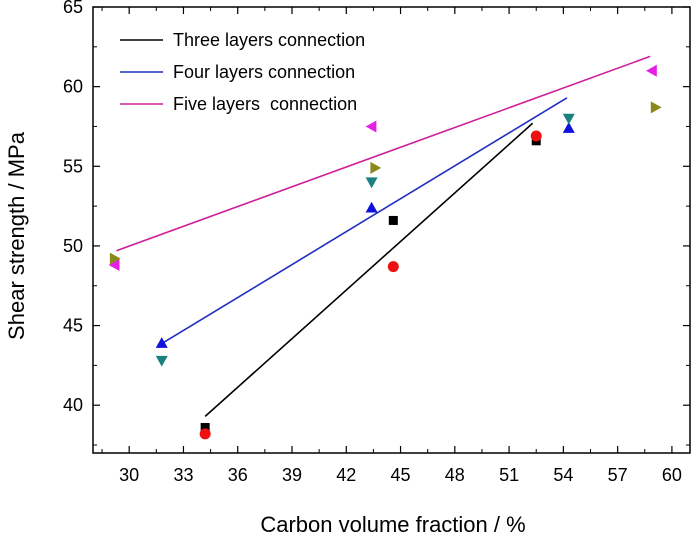 The height and width of the screenshot is (537, 700). What do you see at coordinates (509, 475) in the screenshot?
I see `x-tick-label: 51` at bounding box center [509, 475].